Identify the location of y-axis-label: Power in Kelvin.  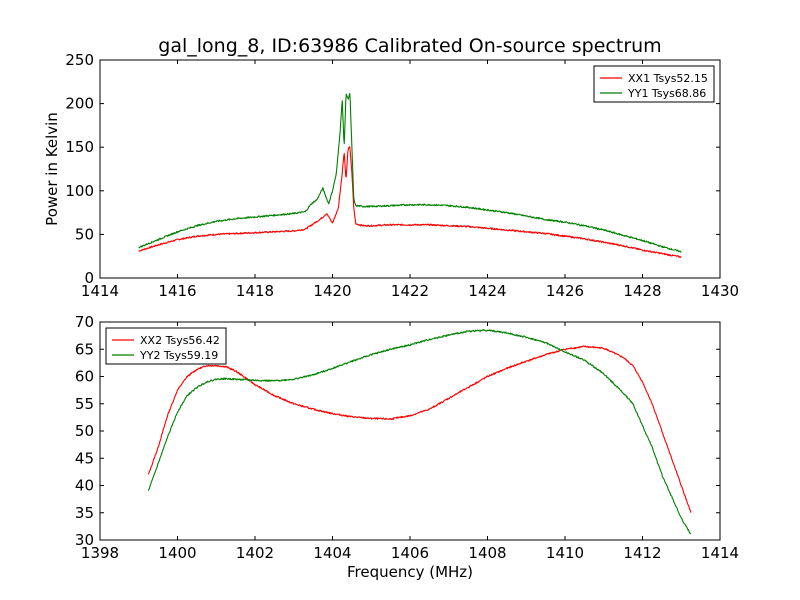
(52, 169).